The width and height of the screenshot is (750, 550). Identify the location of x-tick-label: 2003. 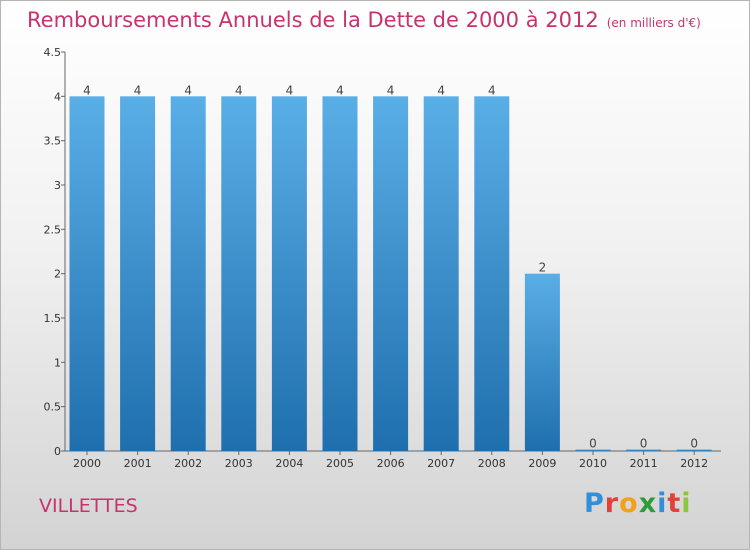
(239, 463).